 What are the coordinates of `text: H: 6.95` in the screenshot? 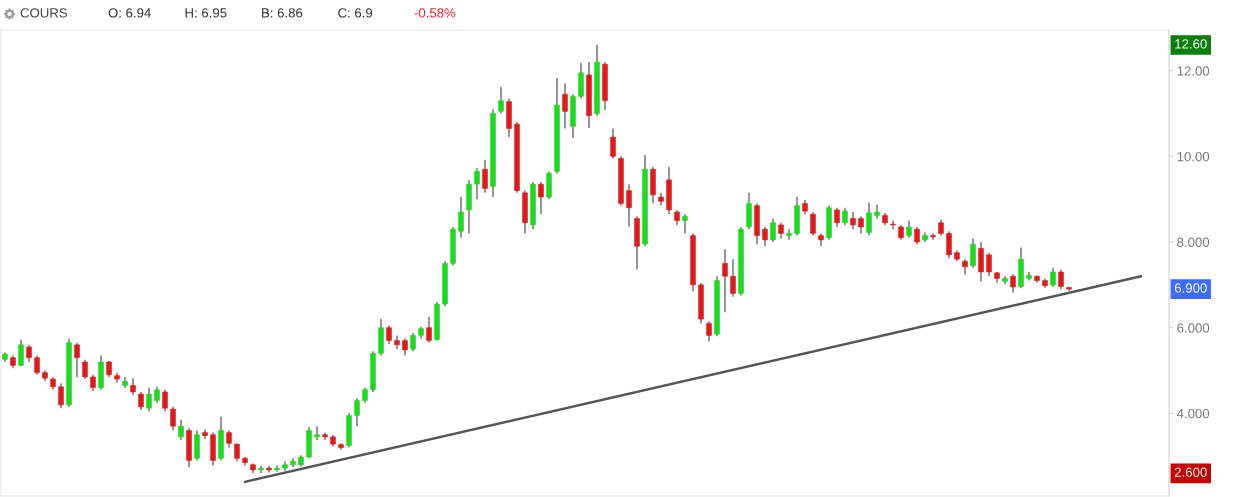 It's located at (206, 13).